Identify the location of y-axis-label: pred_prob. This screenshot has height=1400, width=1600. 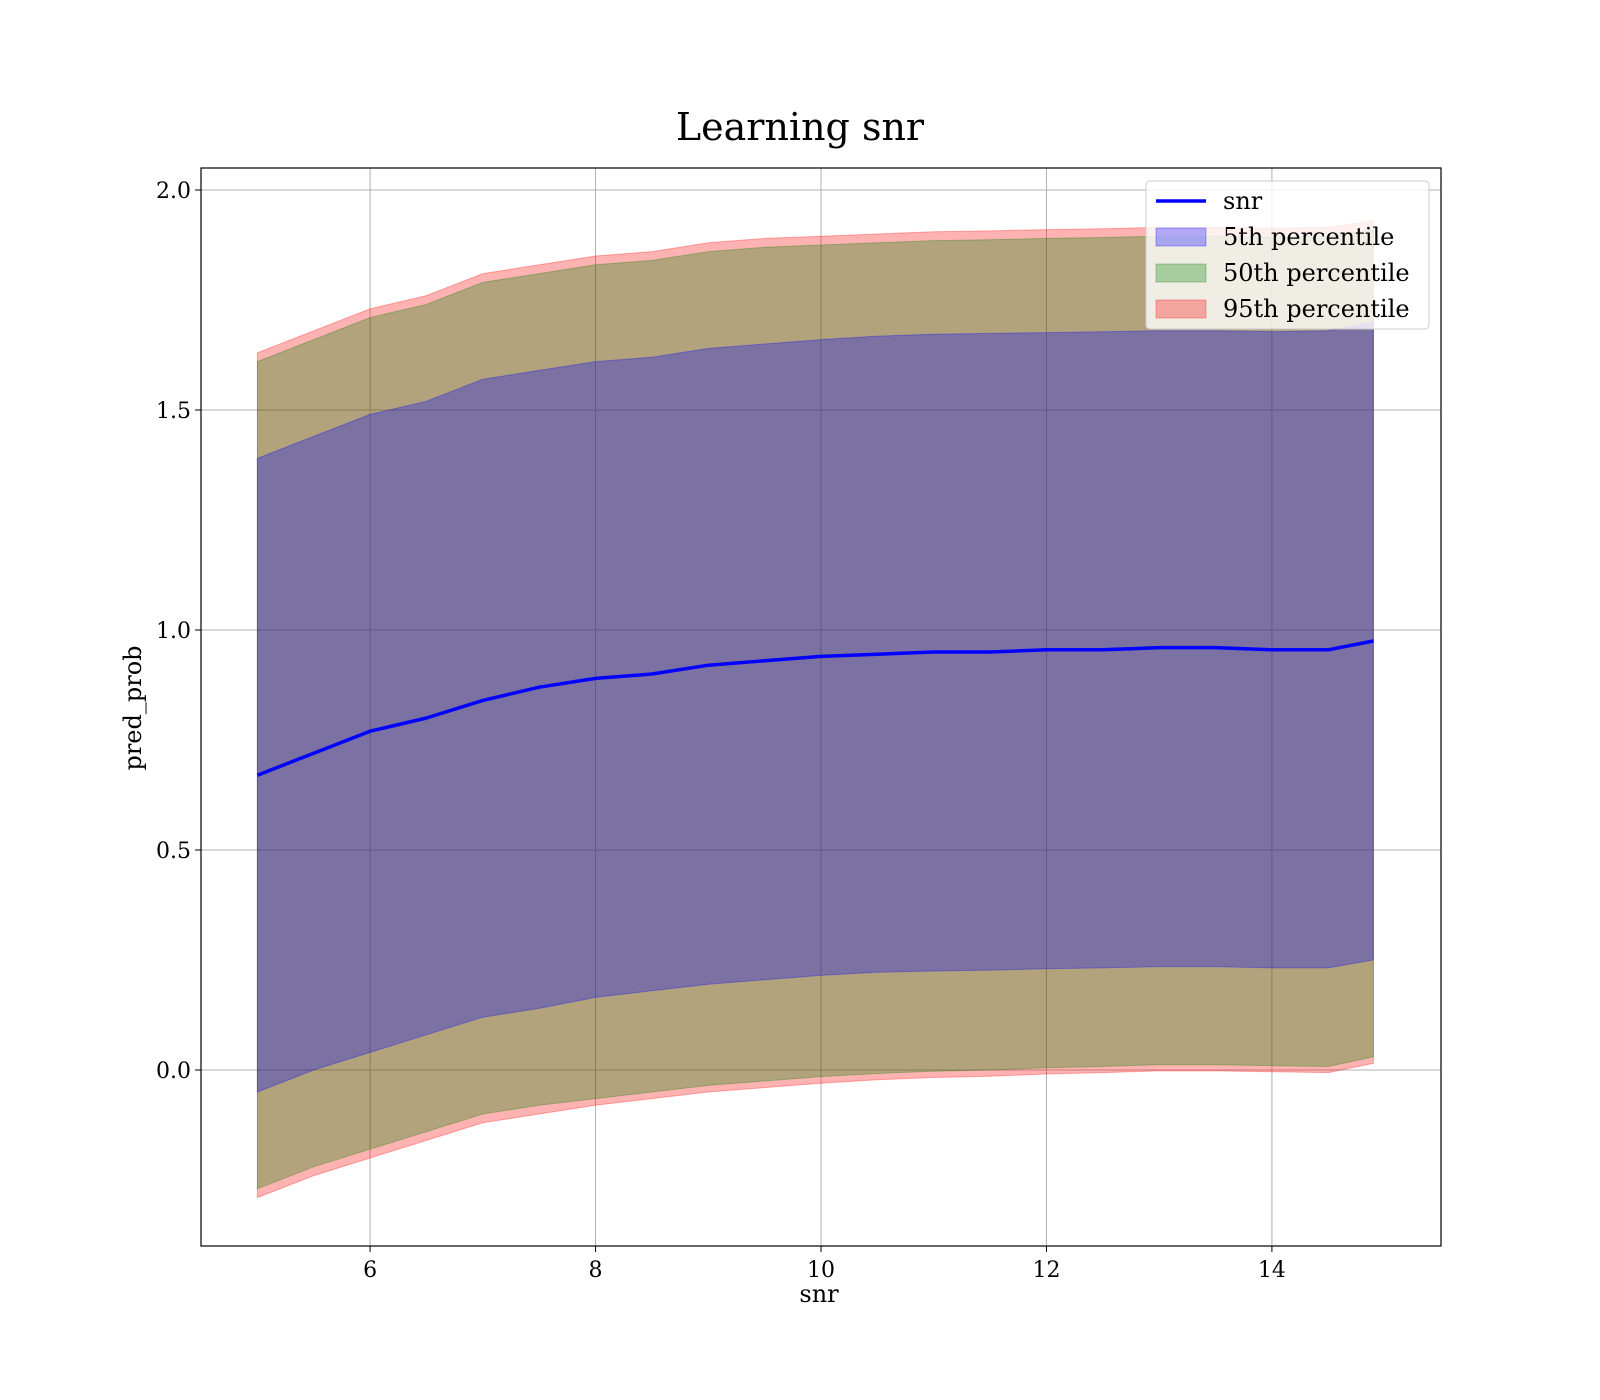
(133, 707).